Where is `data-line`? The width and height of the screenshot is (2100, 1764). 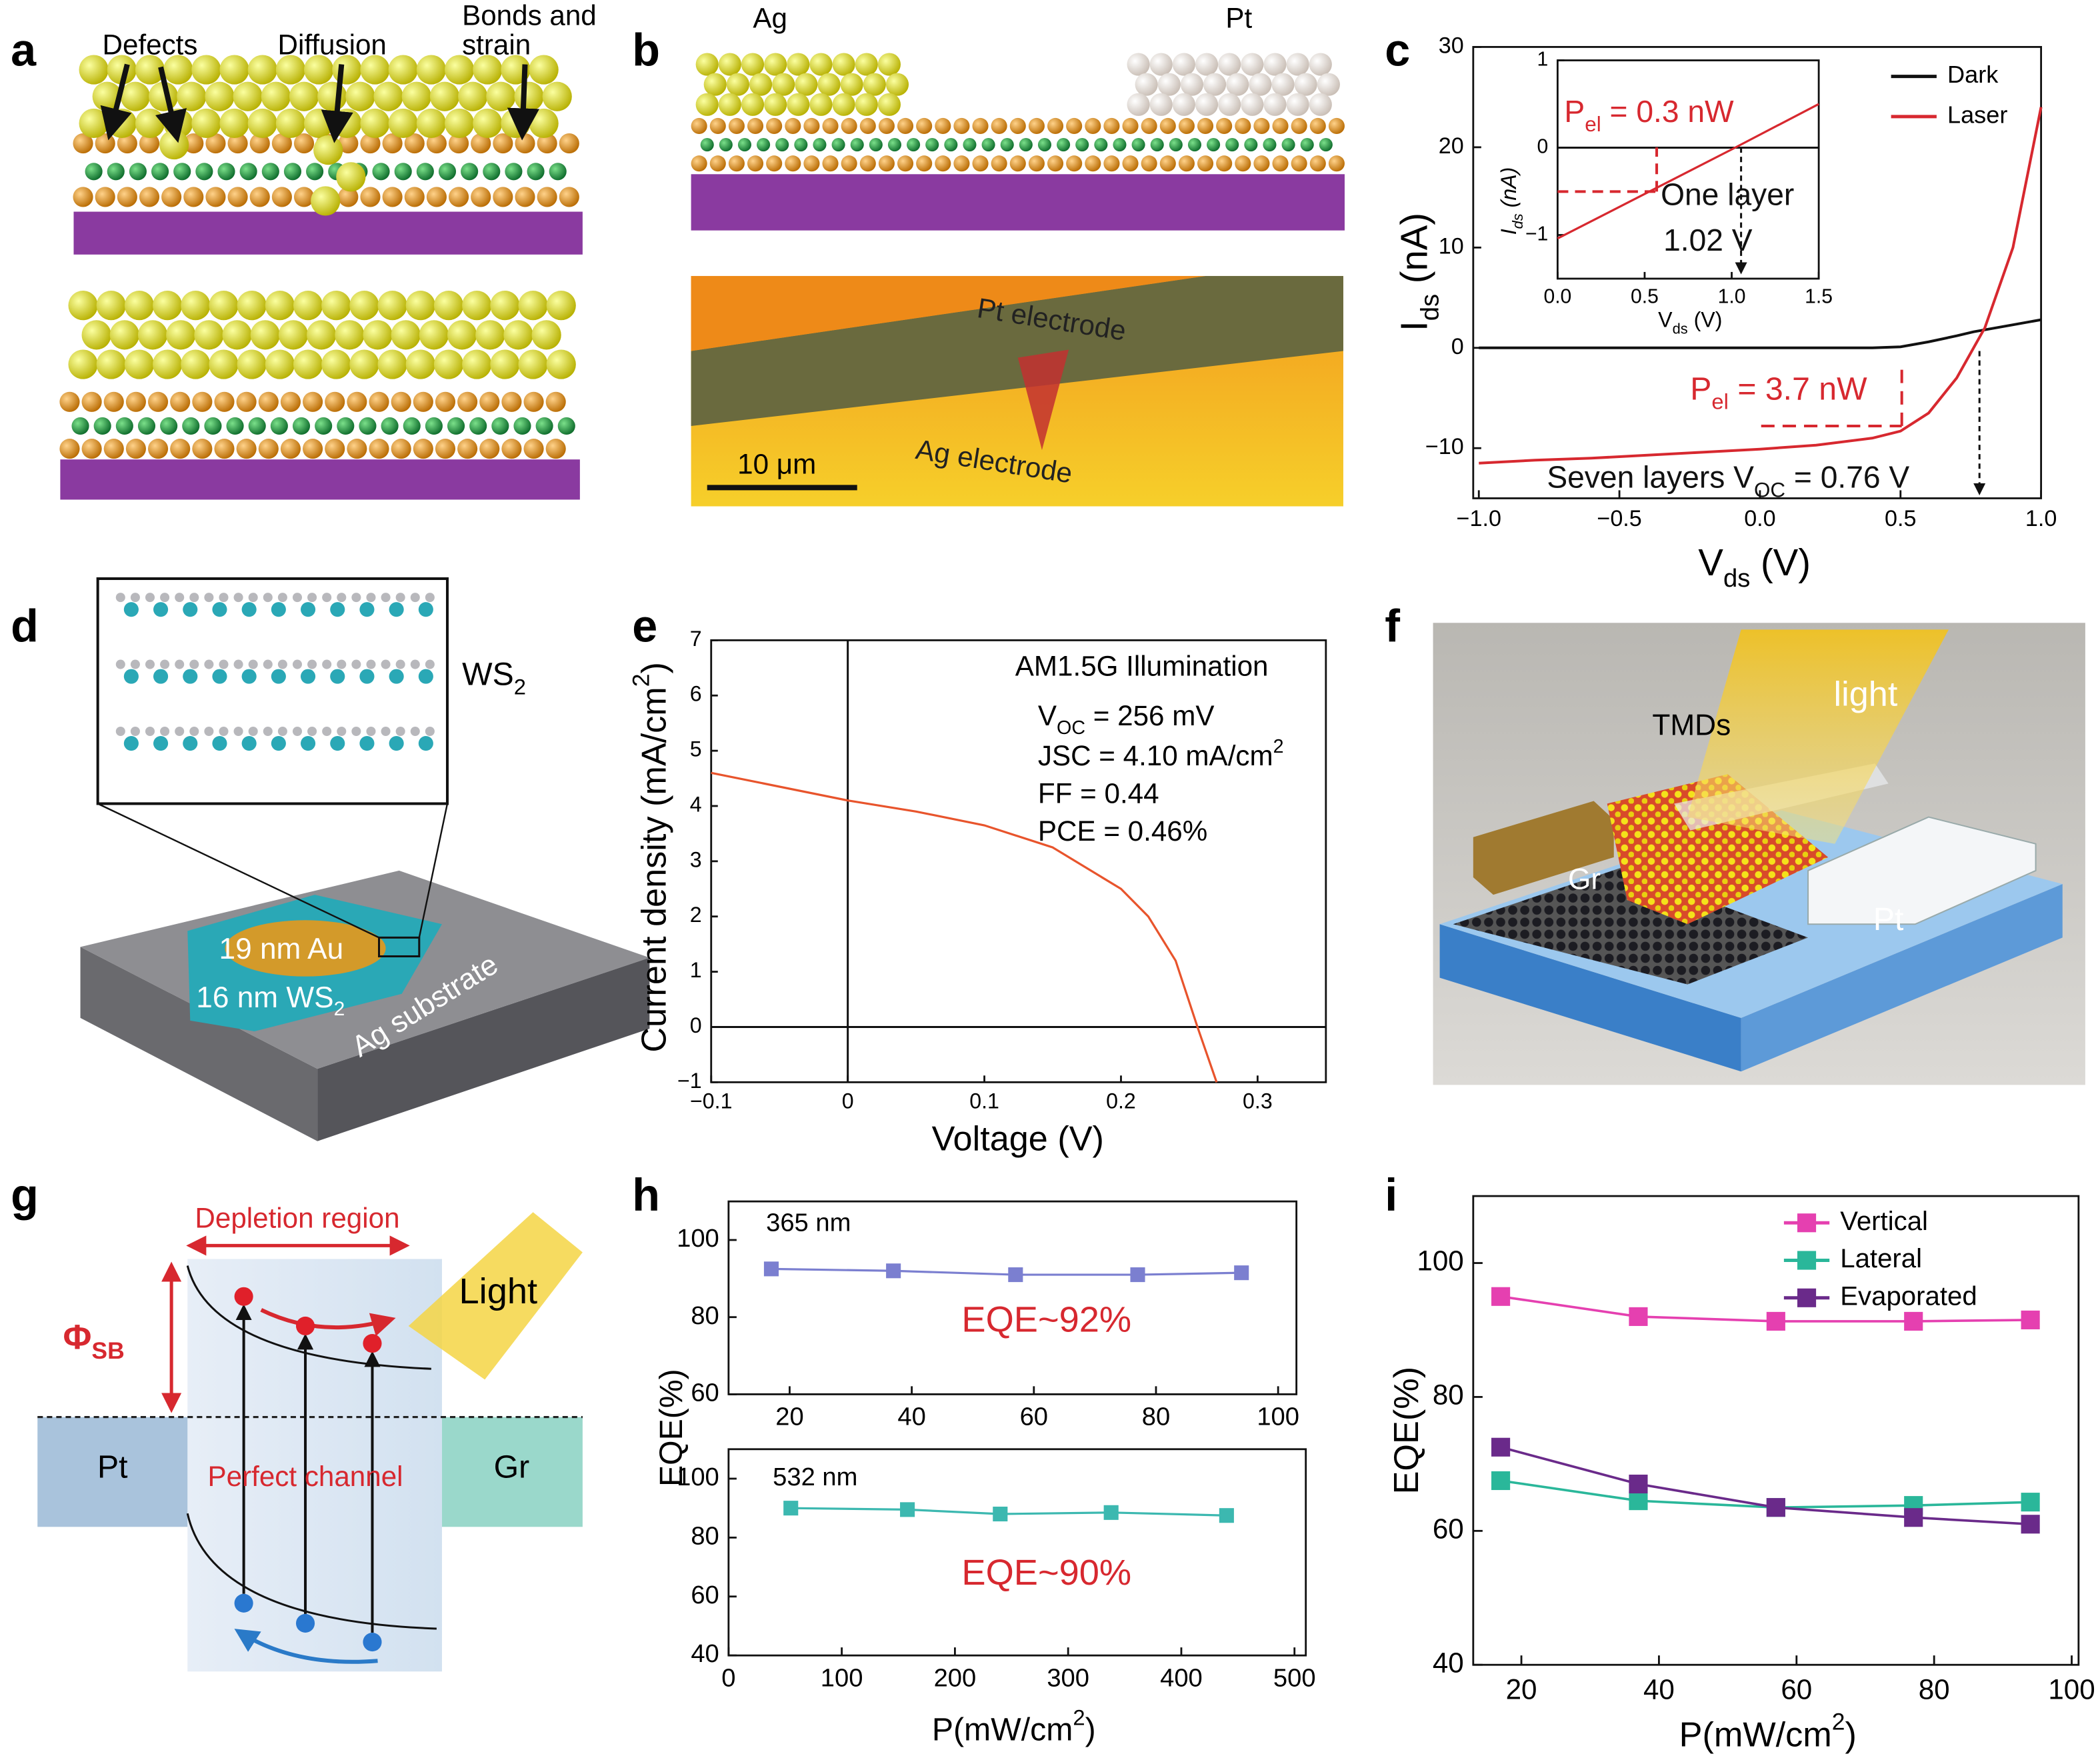 data-line is located at coordinates (1761, 286).